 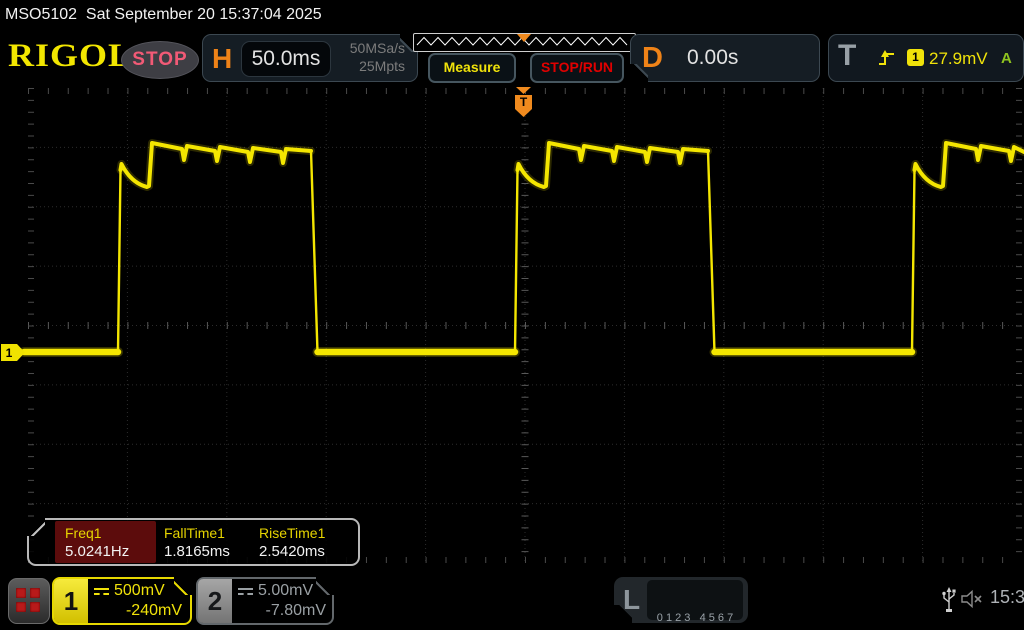 I want to click on stop-run-button: STOP/RUN, so click(x=577, y=68).